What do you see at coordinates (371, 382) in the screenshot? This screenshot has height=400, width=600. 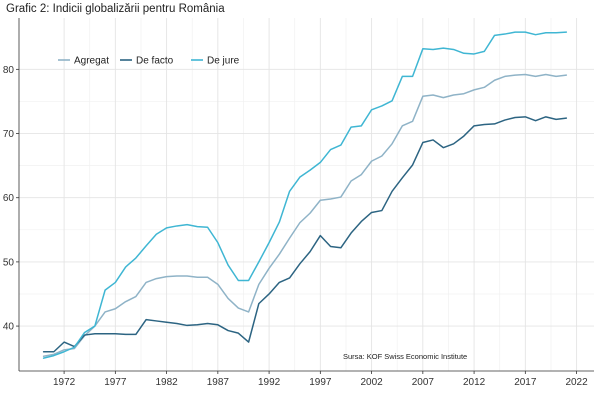 I see `x-tick-label: 2002` at bounding box center [371, 382].